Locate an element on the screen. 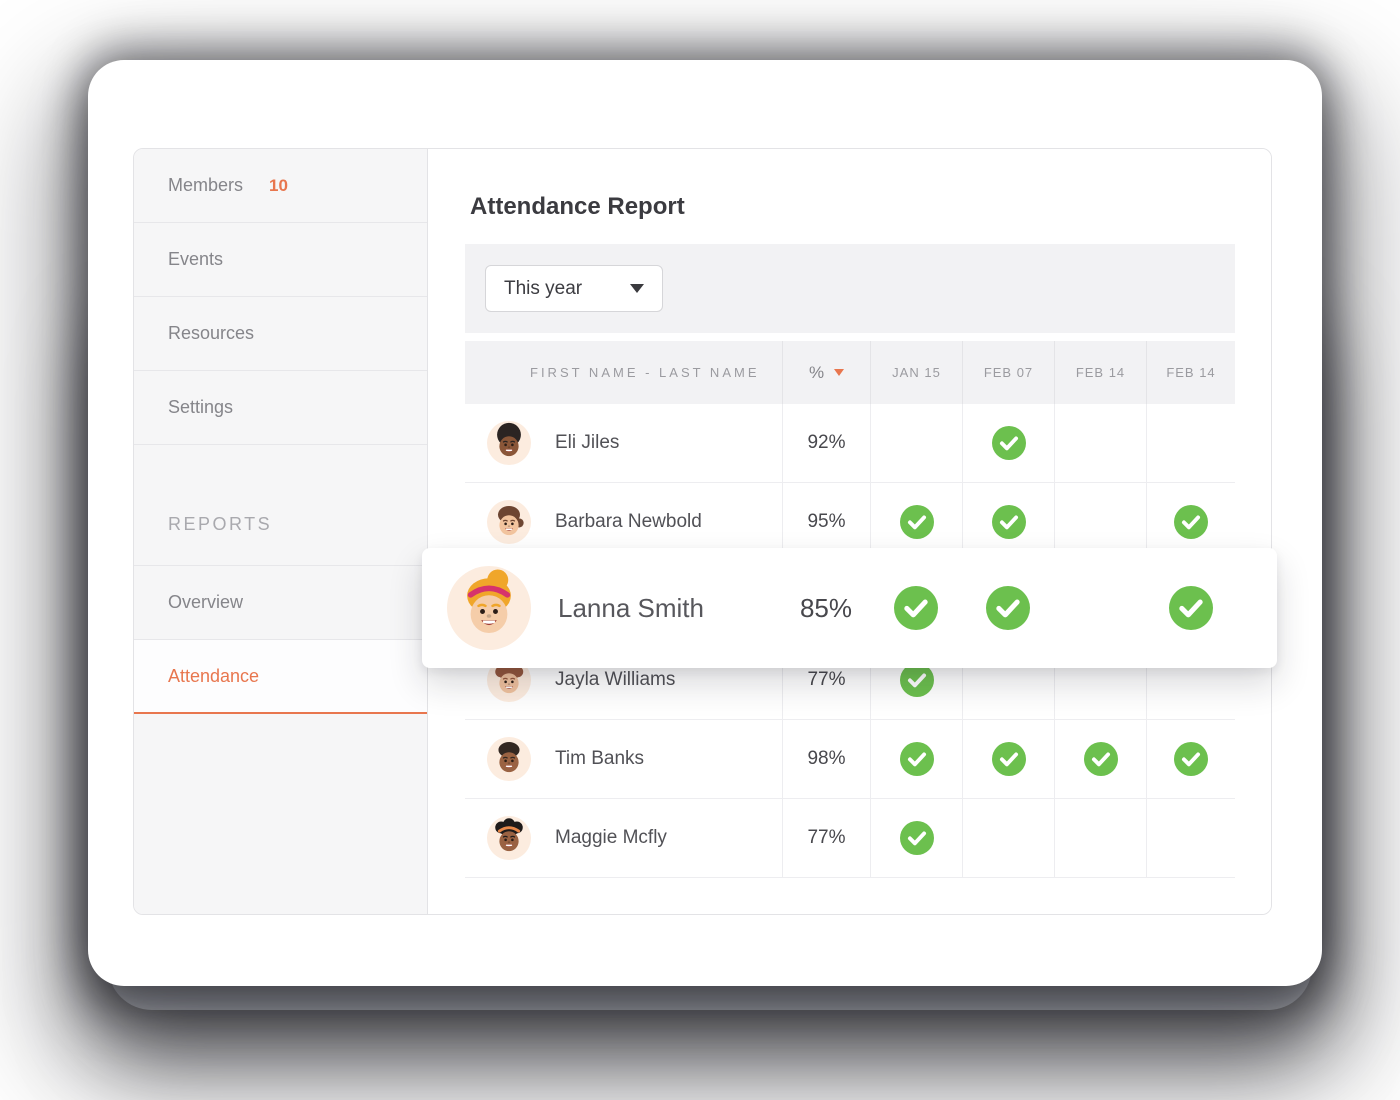  sidebar-item-events: Events is located at coordinates (280, 260).